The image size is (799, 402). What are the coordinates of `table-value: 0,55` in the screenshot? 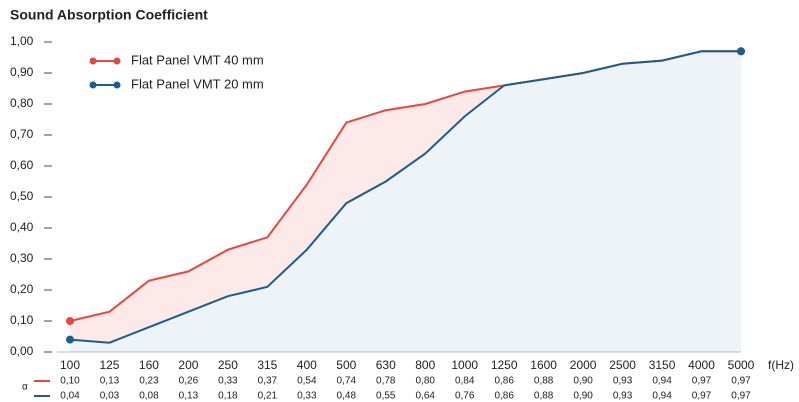 It's located at (386, 396).